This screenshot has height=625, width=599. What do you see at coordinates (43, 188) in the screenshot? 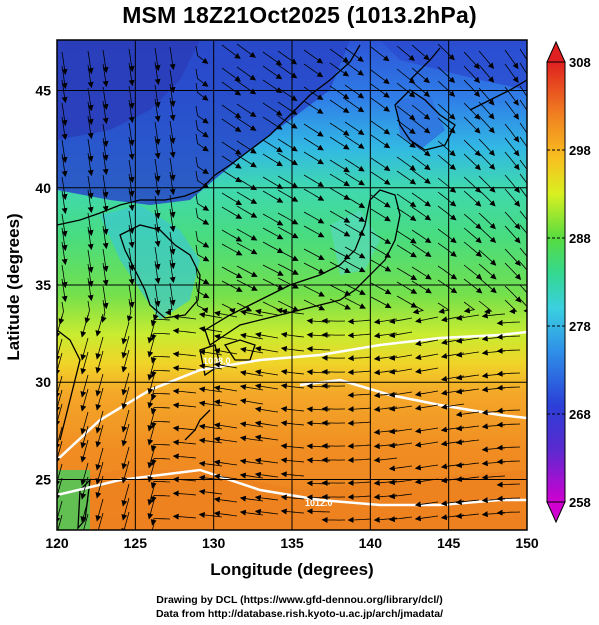
I see `y-tick-label: 40` at bounding box center [43, 188].